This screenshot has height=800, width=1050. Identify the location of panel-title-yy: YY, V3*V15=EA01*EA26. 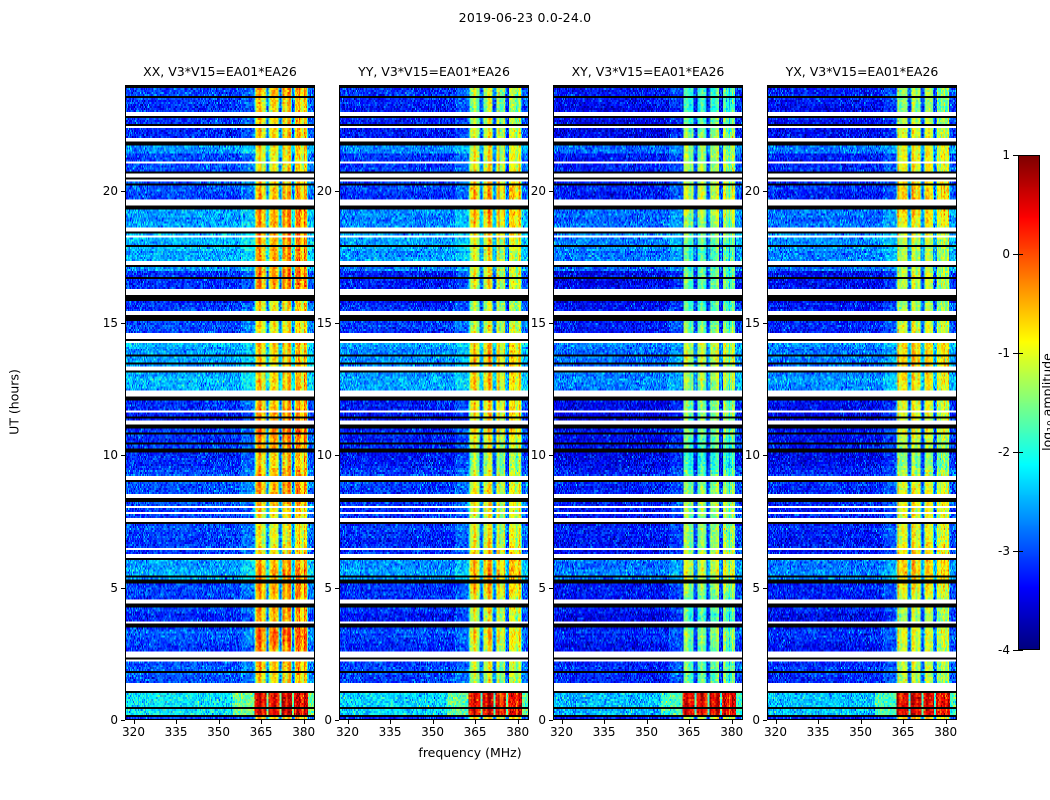
(434, 71).